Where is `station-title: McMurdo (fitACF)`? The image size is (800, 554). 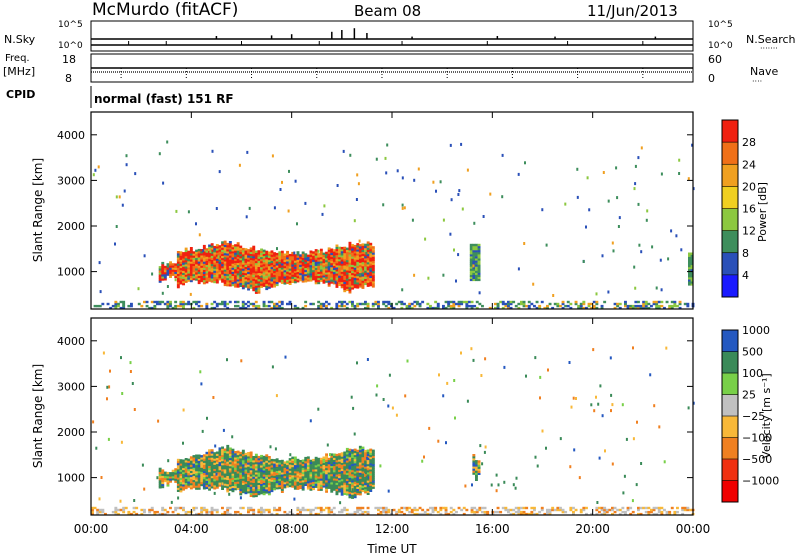
station-title: McMurdo (fitACF) is located at coordinates (165, 10).